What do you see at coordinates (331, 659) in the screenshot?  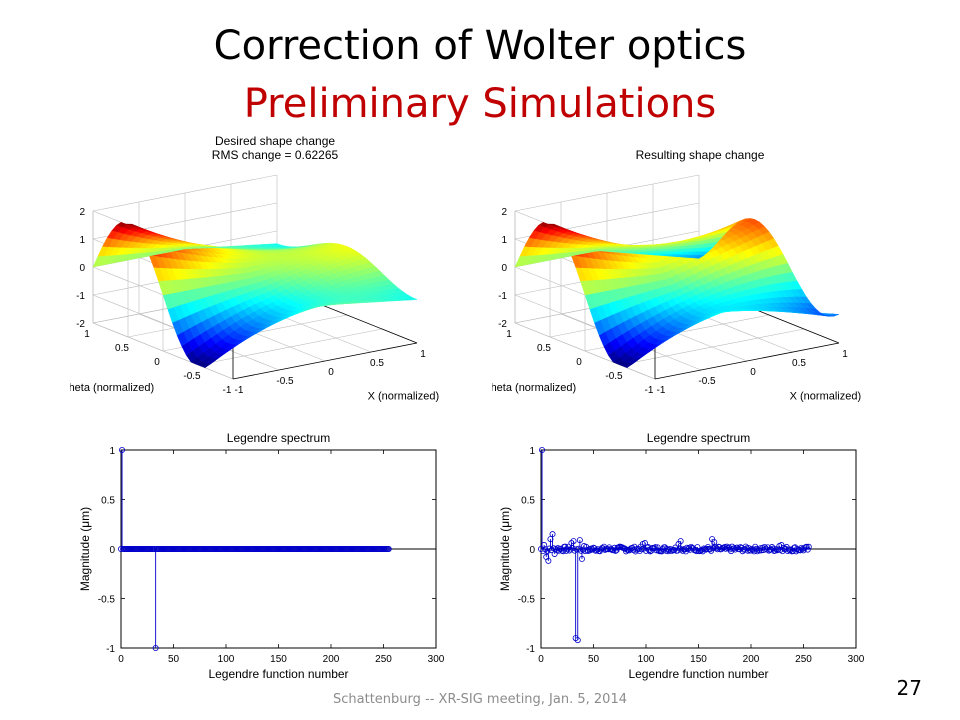 I see `x-tick-label: 200` at bounding box center [331, 659].